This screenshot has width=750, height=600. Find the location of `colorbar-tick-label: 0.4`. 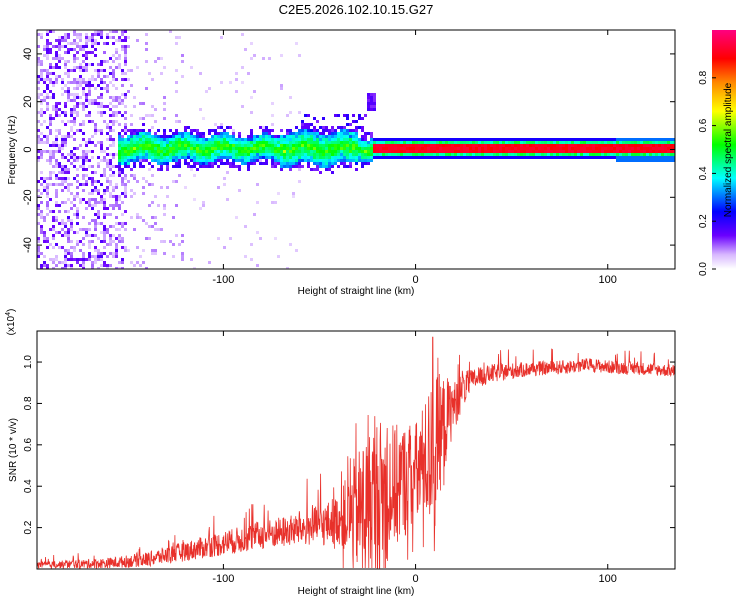

colorbar-tick-label: 0.4 is located at coordinates (703, 173).